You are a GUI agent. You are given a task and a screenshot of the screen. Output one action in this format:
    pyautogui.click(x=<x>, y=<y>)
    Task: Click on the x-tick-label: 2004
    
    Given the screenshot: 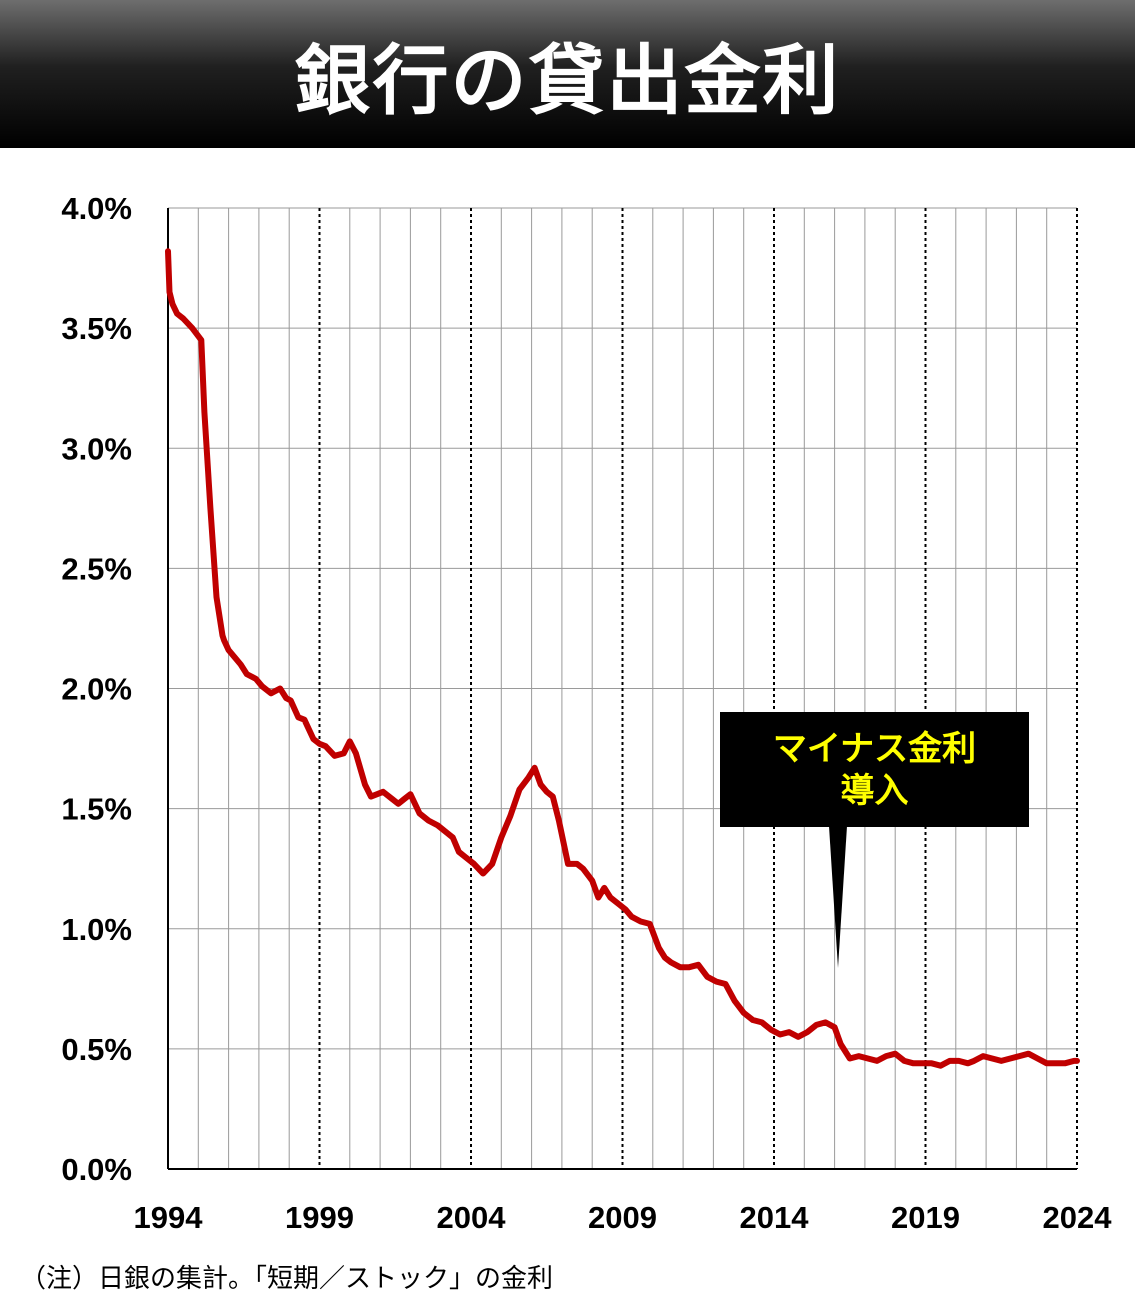 What is the action you would take?
    pyautogui.click(x=472, y=1217)
    